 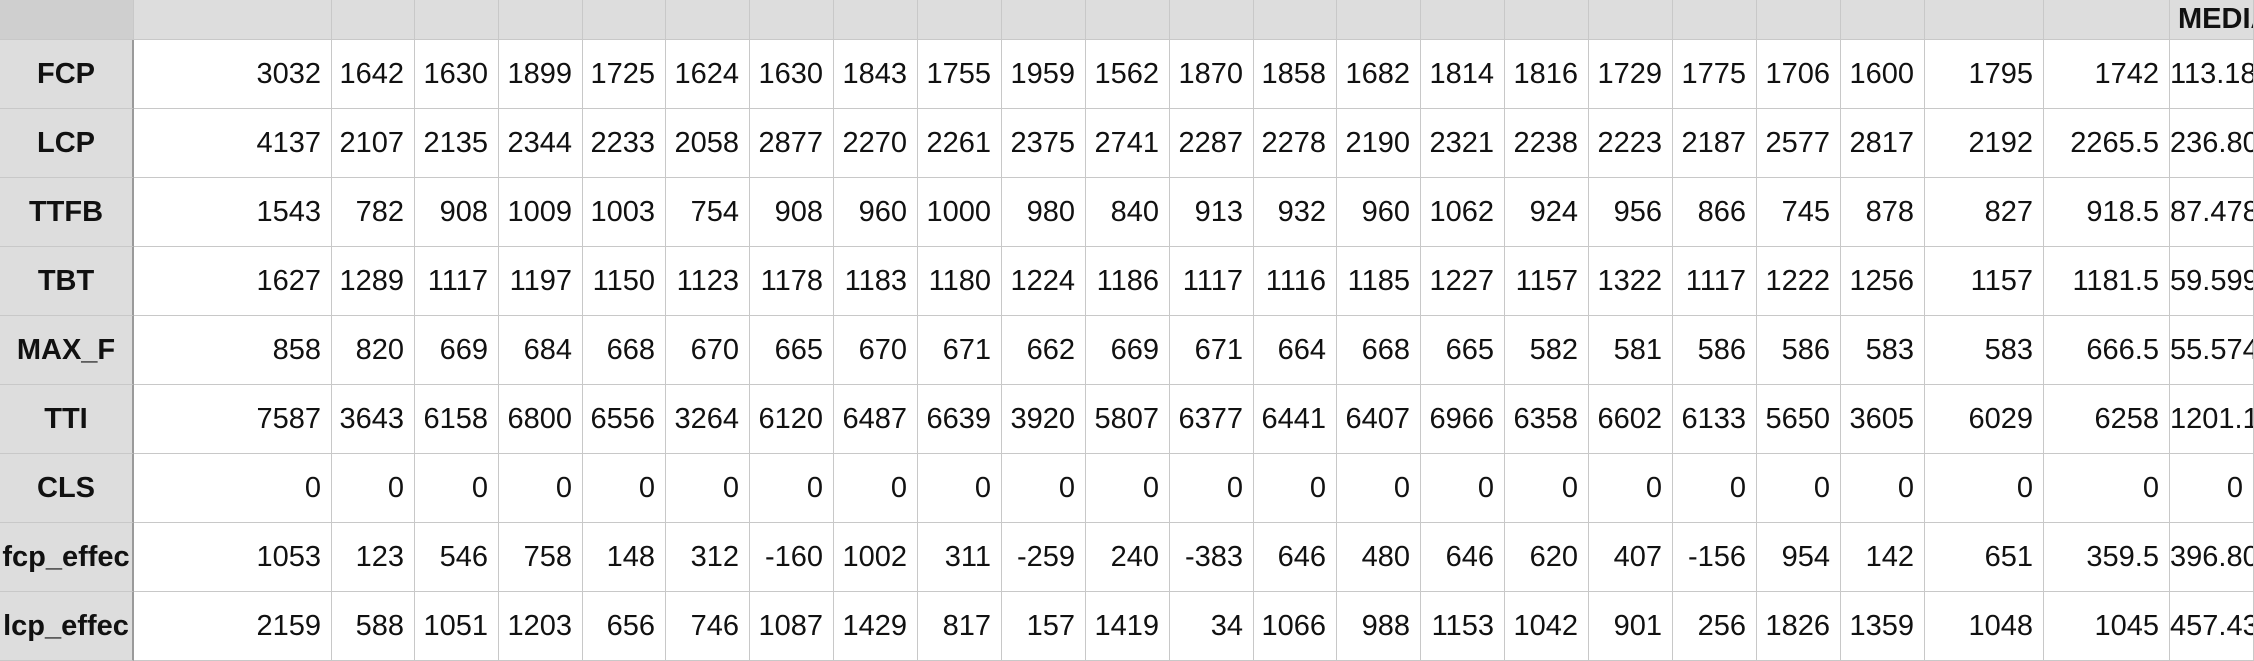 I want to click on table-cell: 6800, so click(x=541, y=419).